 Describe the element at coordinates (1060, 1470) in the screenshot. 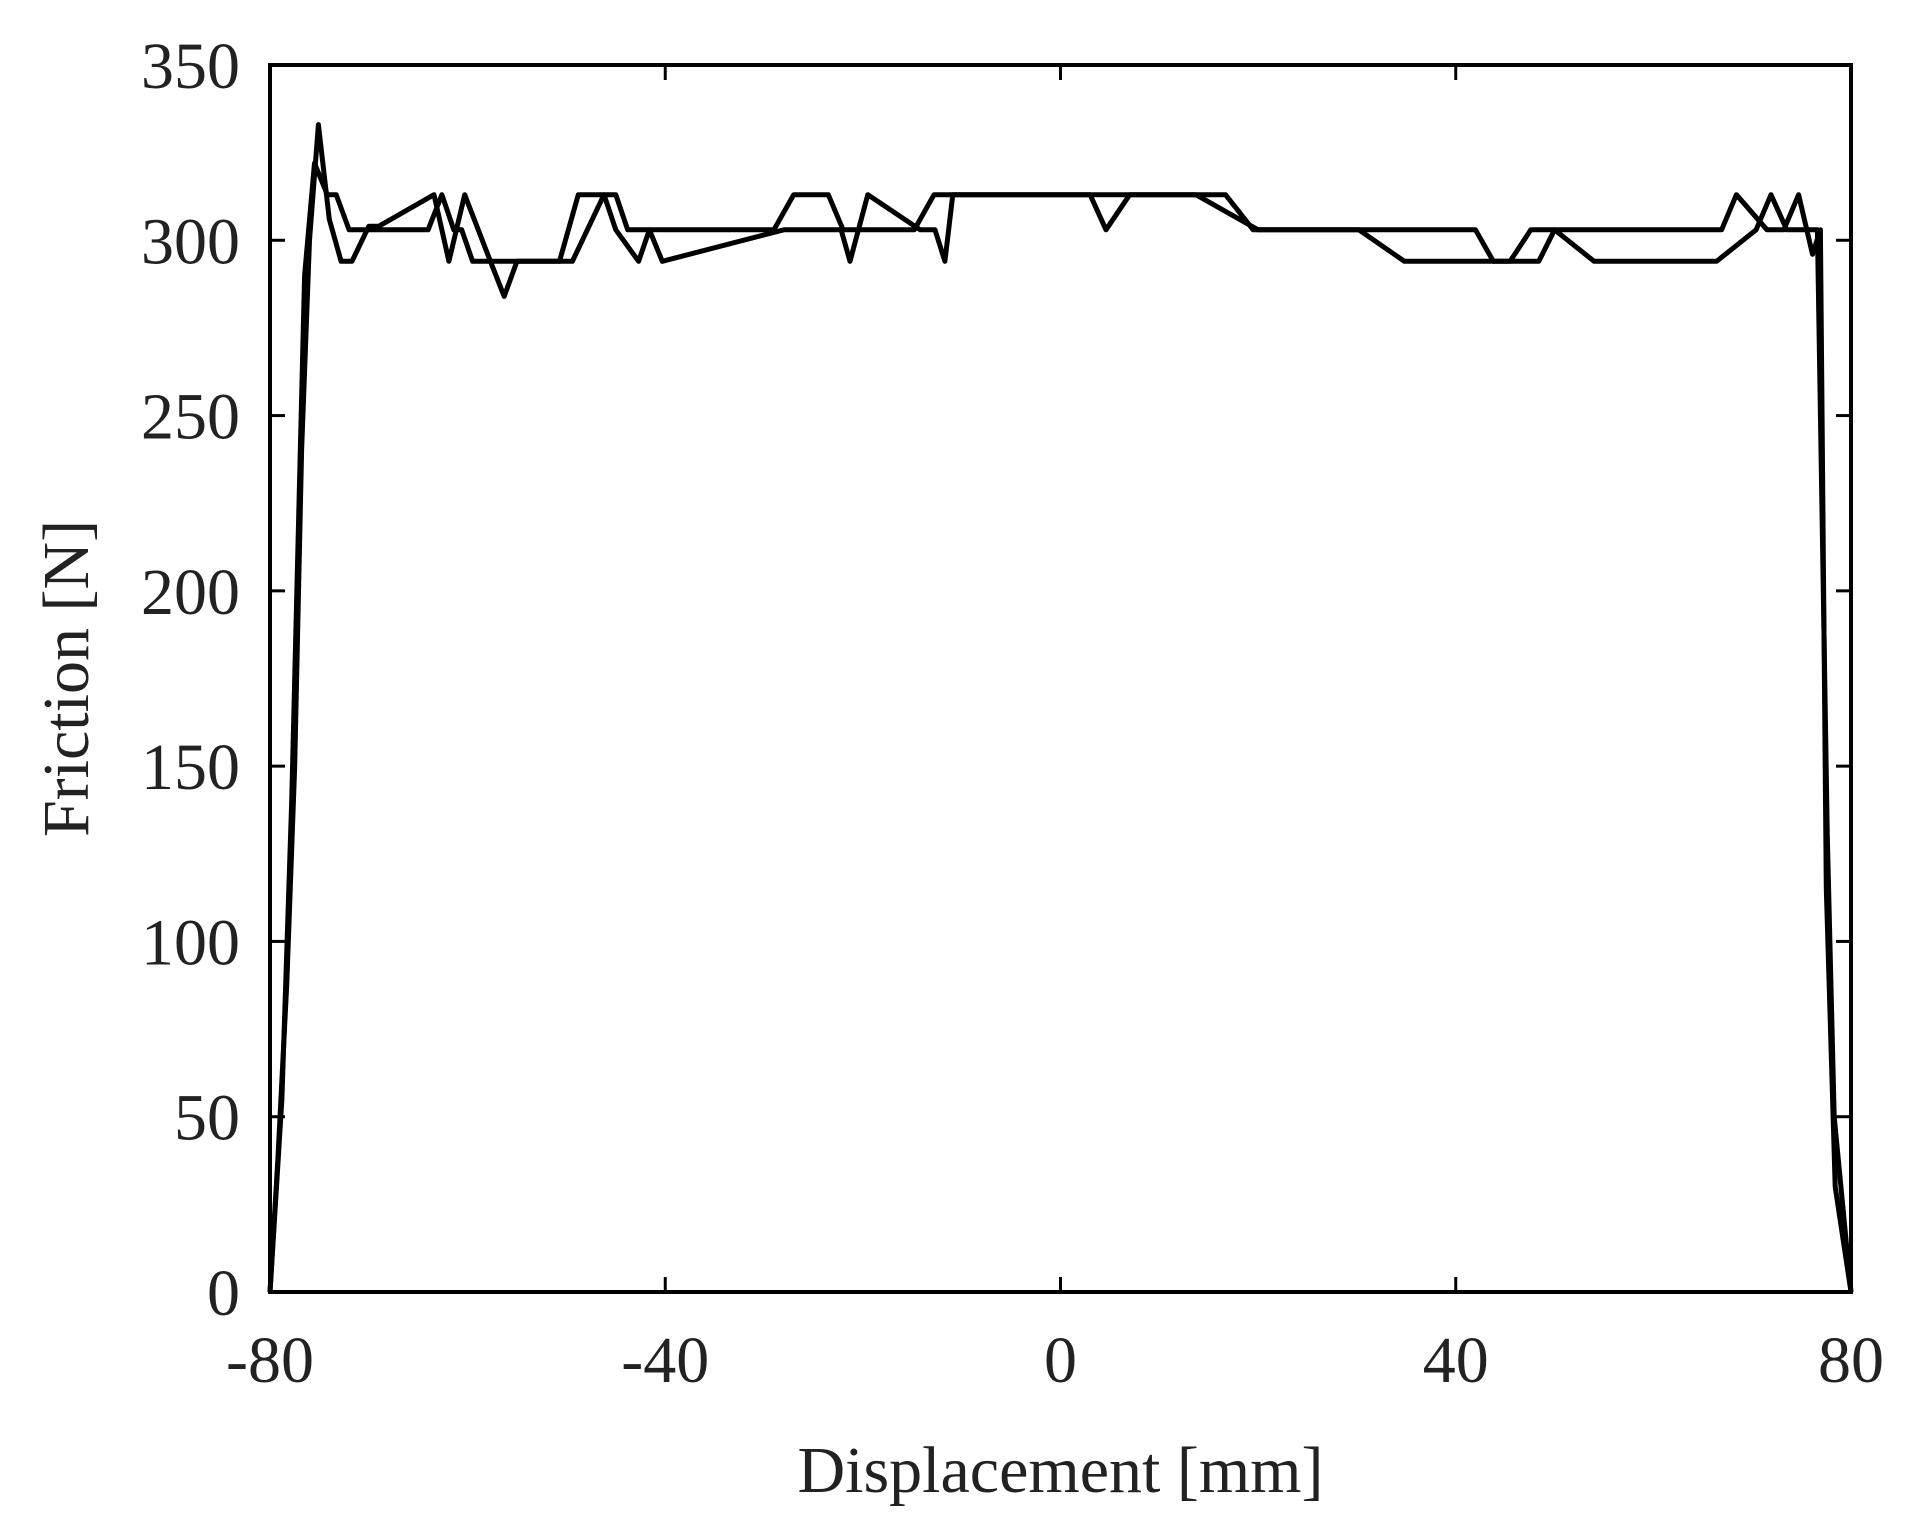

I see `x-axis-title: Displacement [mm]` at that location.